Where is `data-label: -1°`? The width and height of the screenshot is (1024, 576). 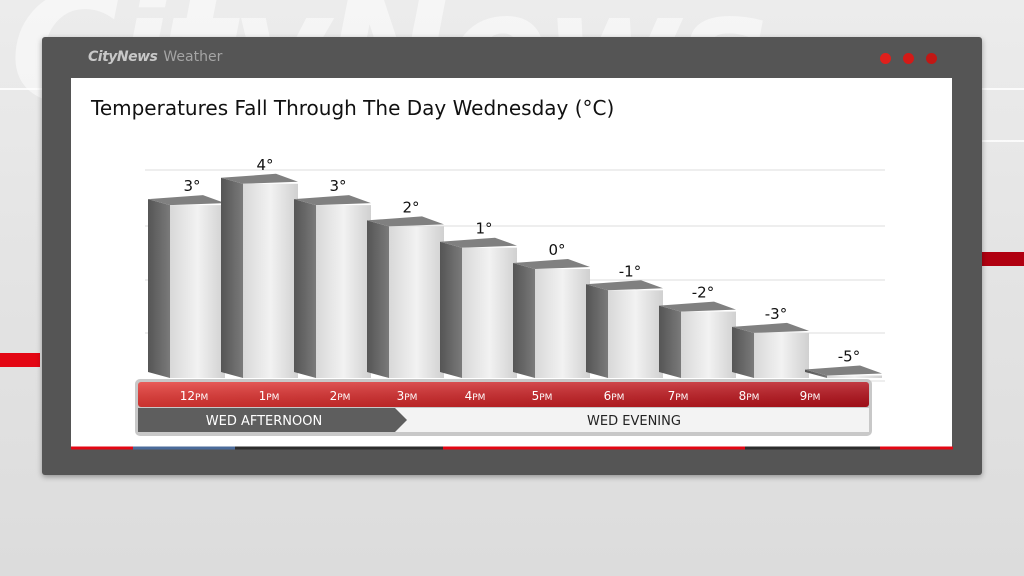 data-label: -1° is located at coordinates (630, 271).